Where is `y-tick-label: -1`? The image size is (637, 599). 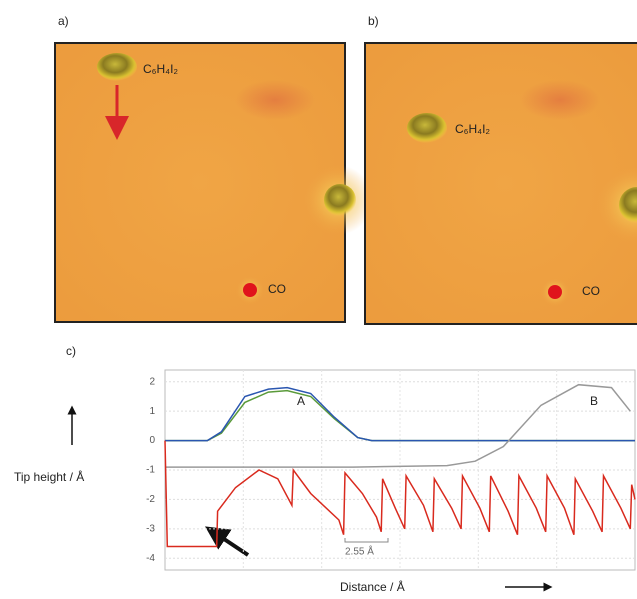
y-tick-label: -1 is located at coordinates (150, 470).